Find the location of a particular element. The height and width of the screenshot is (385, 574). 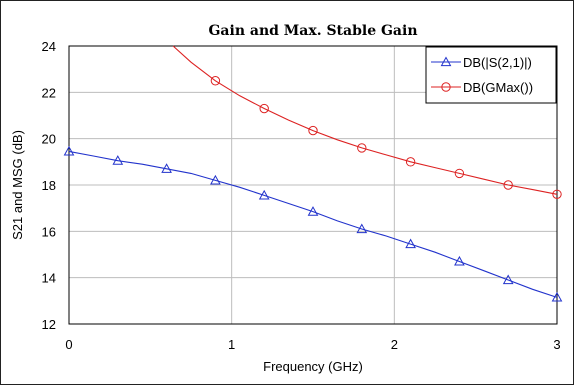

legend-label: DB(GMax()) is located at coordinates (498, 87).